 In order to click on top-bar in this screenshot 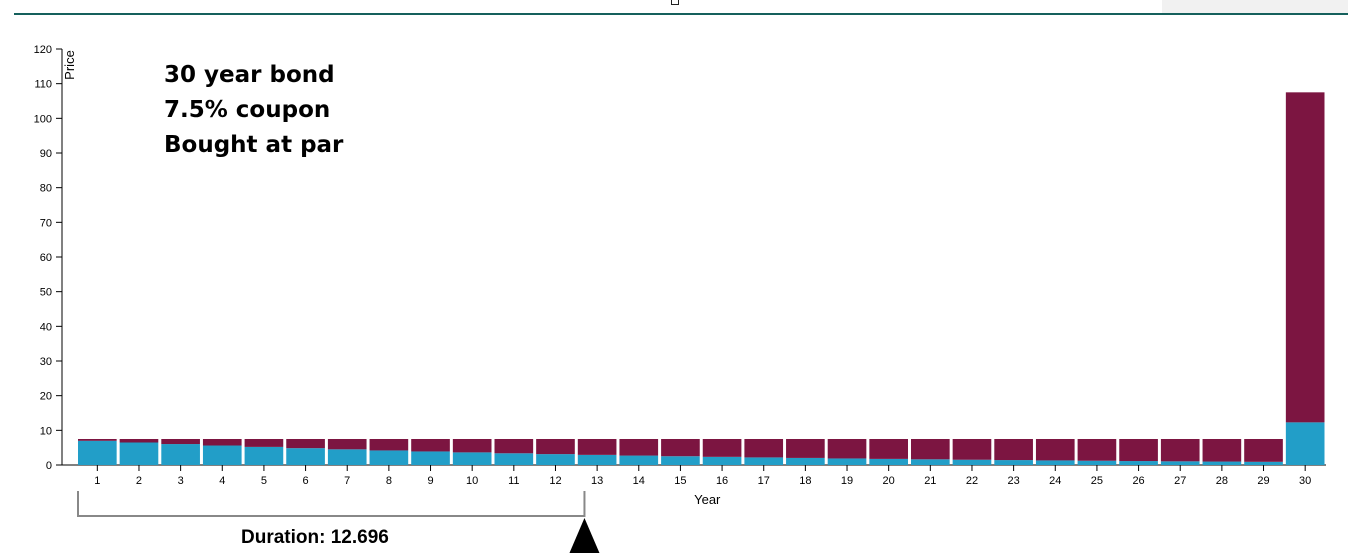, I will do `click(674, 8)`.